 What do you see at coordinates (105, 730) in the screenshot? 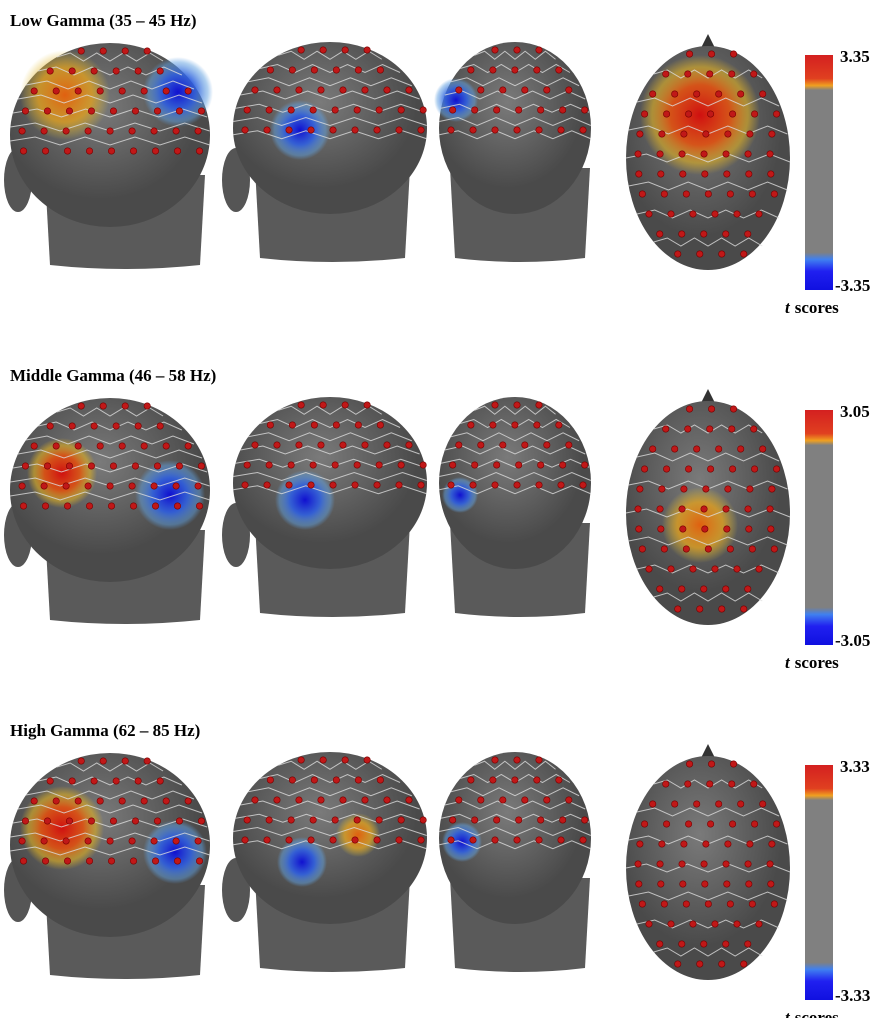
I see `panel-title: High Gamma (62 – 85 Hz)` at bounding box center [105, 730].